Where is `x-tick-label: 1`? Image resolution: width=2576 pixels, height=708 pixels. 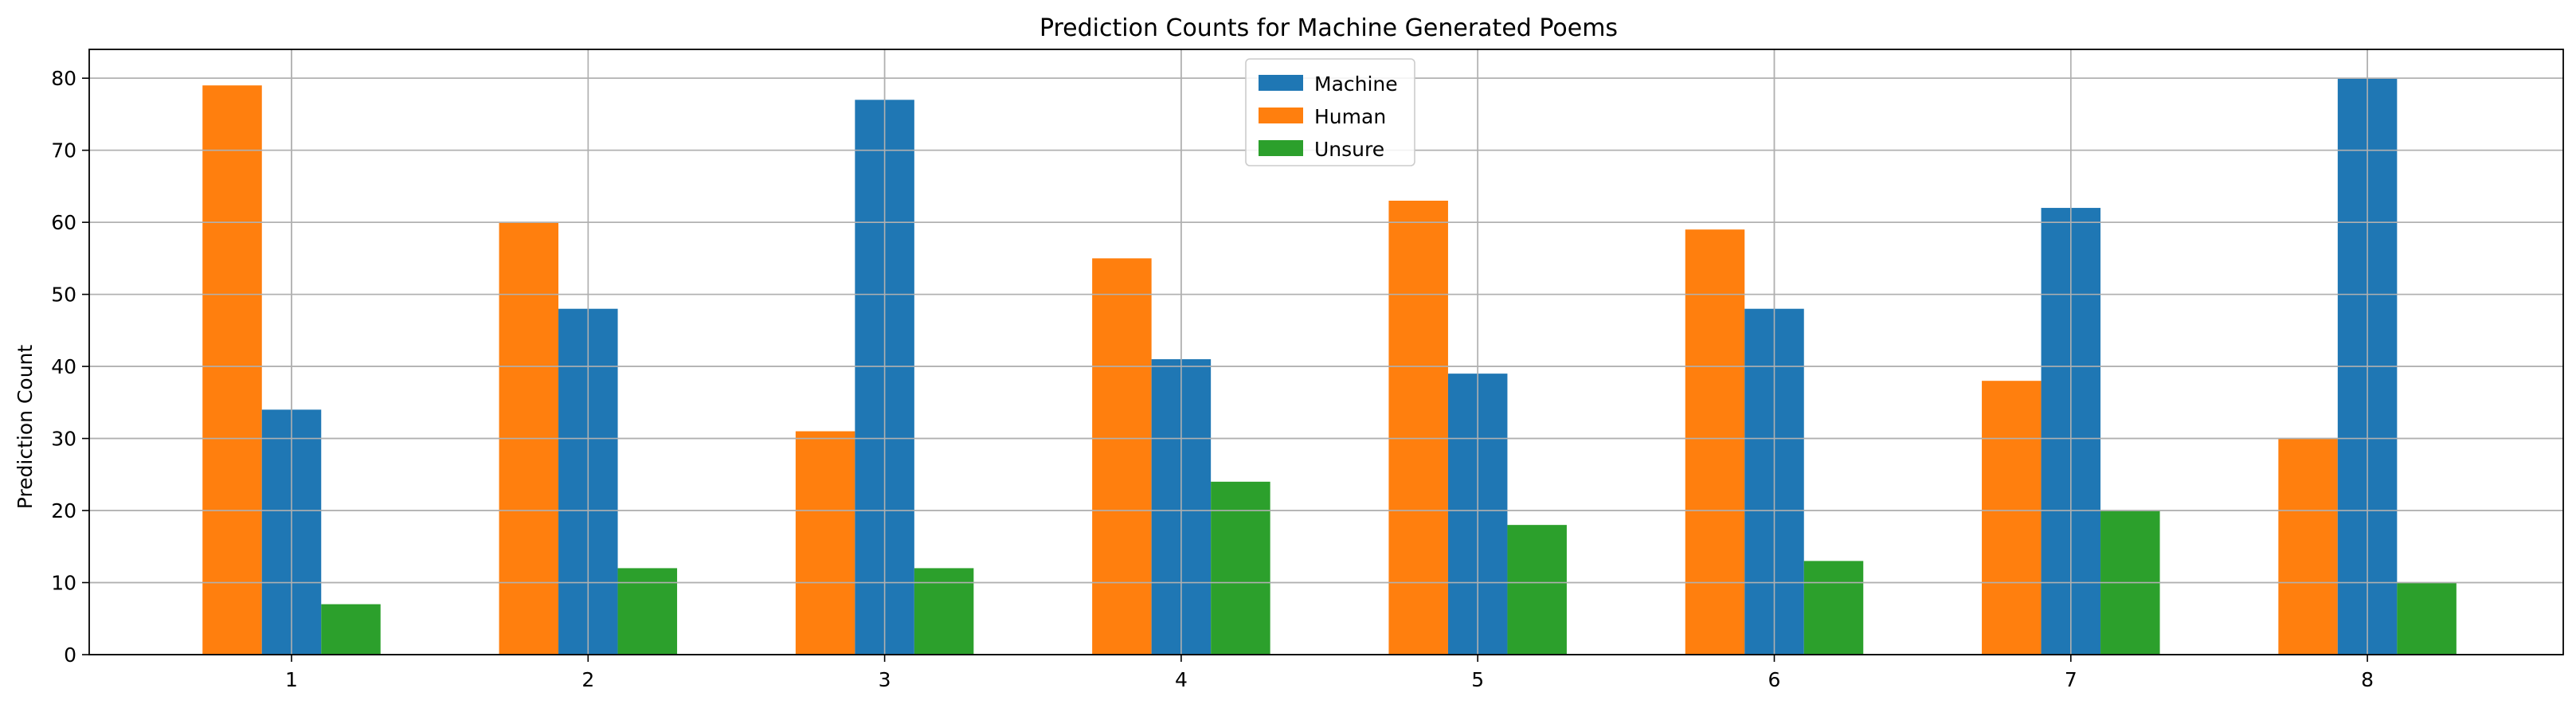 x-tick-label: 1 is located at coordinates (291, 679).